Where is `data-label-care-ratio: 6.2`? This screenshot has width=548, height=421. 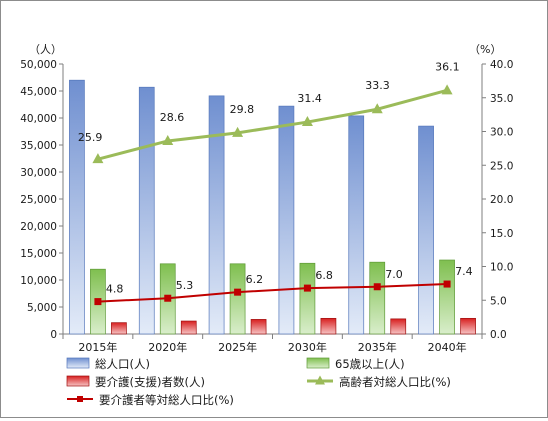 data-label-care-ratio: 6.2 is located at coordinates (254, 279).